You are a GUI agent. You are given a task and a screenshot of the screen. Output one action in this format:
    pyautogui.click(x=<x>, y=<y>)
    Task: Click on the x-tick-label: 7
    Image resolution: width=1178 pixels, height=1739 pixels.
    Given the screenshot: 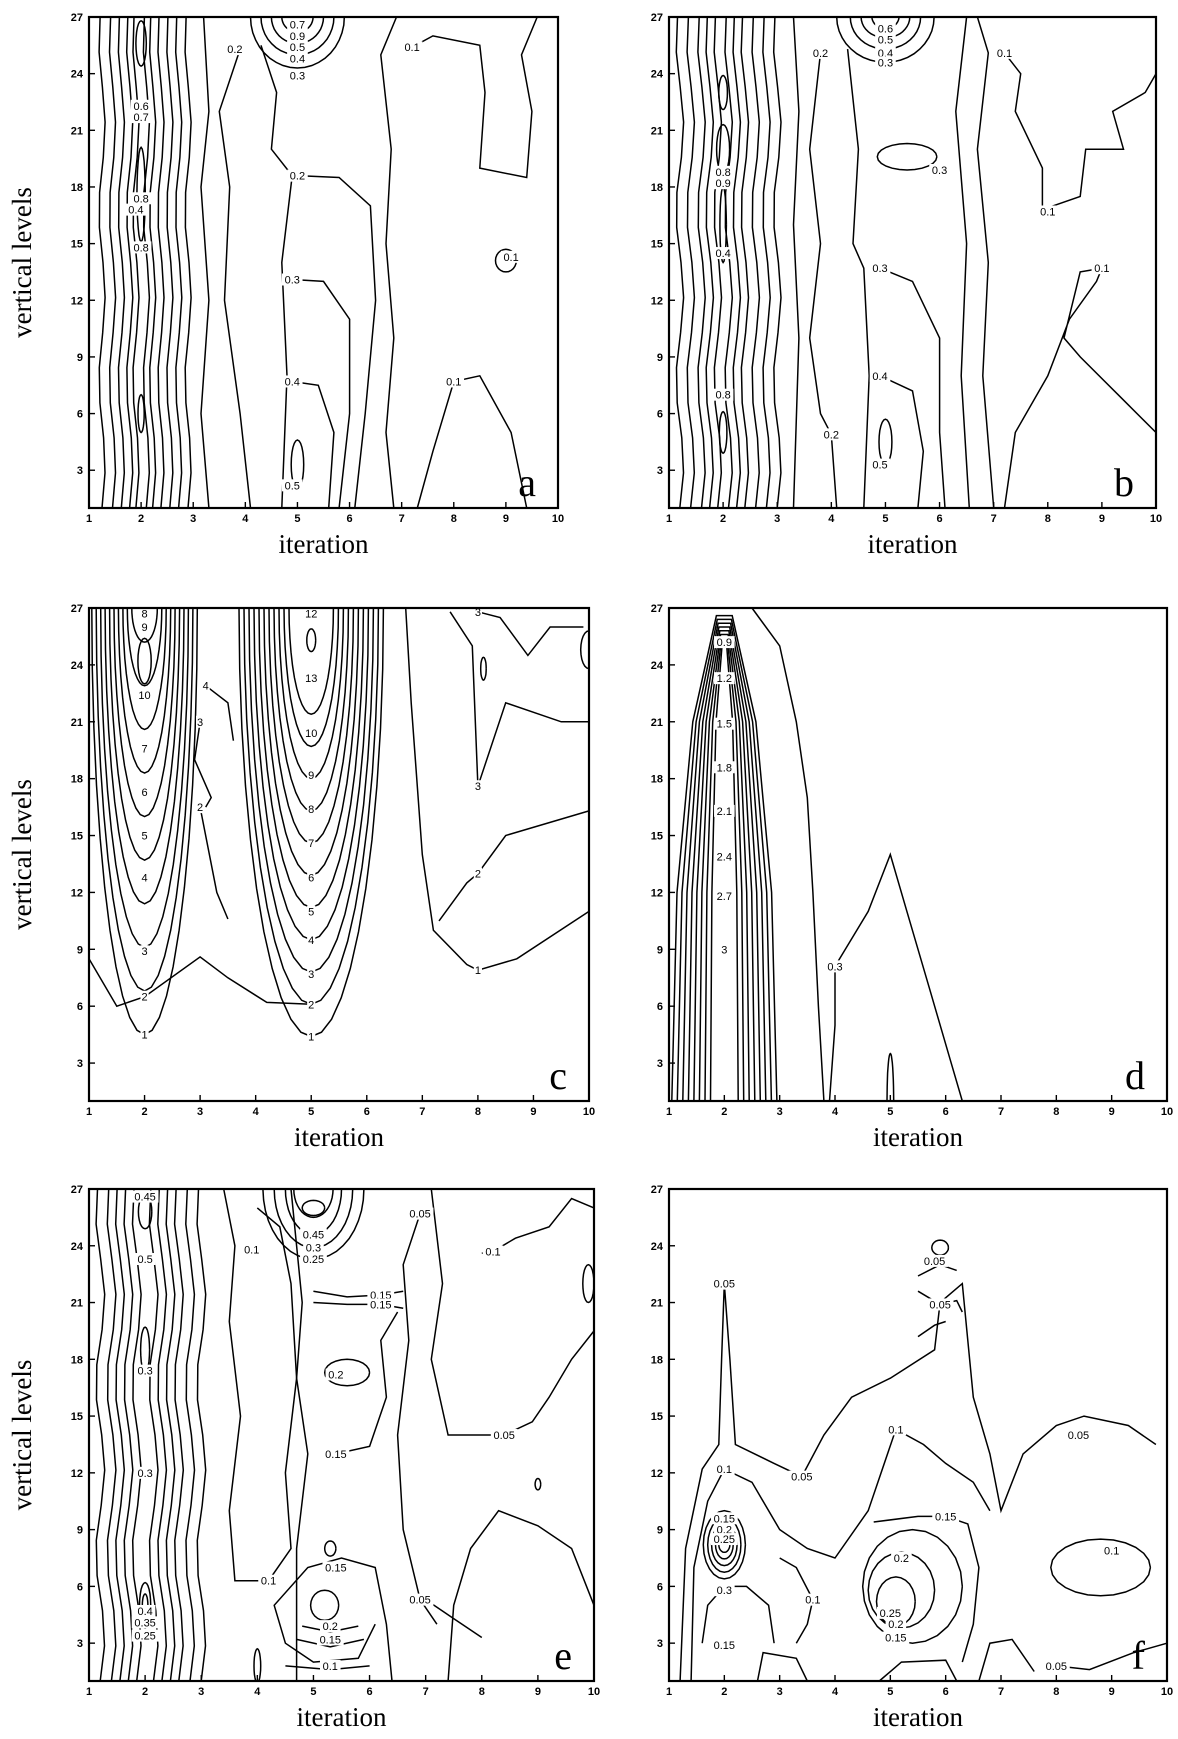 What is the action you would take?
    pyautogui.click(x=994, y=519)
    